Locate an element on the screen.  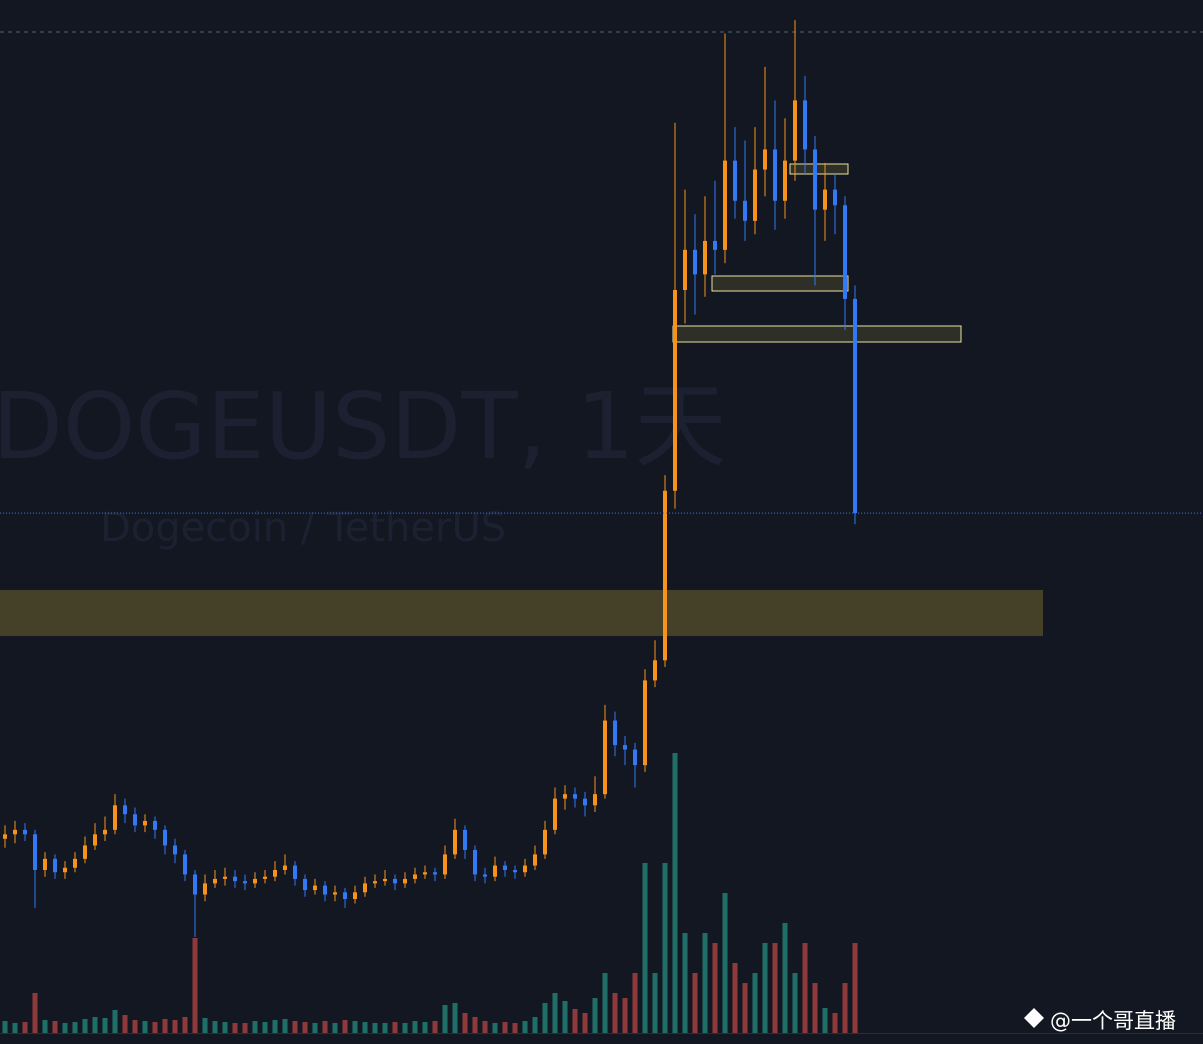
zone is located at coordinates (521, 613).